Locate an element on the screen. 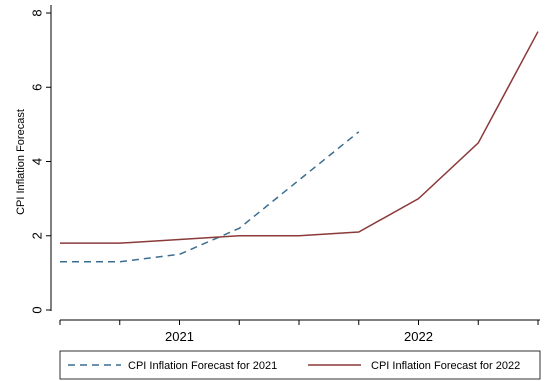 This screenshot has height=381, width=549. y-tick-label: 4 is located at coordinates (37, 161).